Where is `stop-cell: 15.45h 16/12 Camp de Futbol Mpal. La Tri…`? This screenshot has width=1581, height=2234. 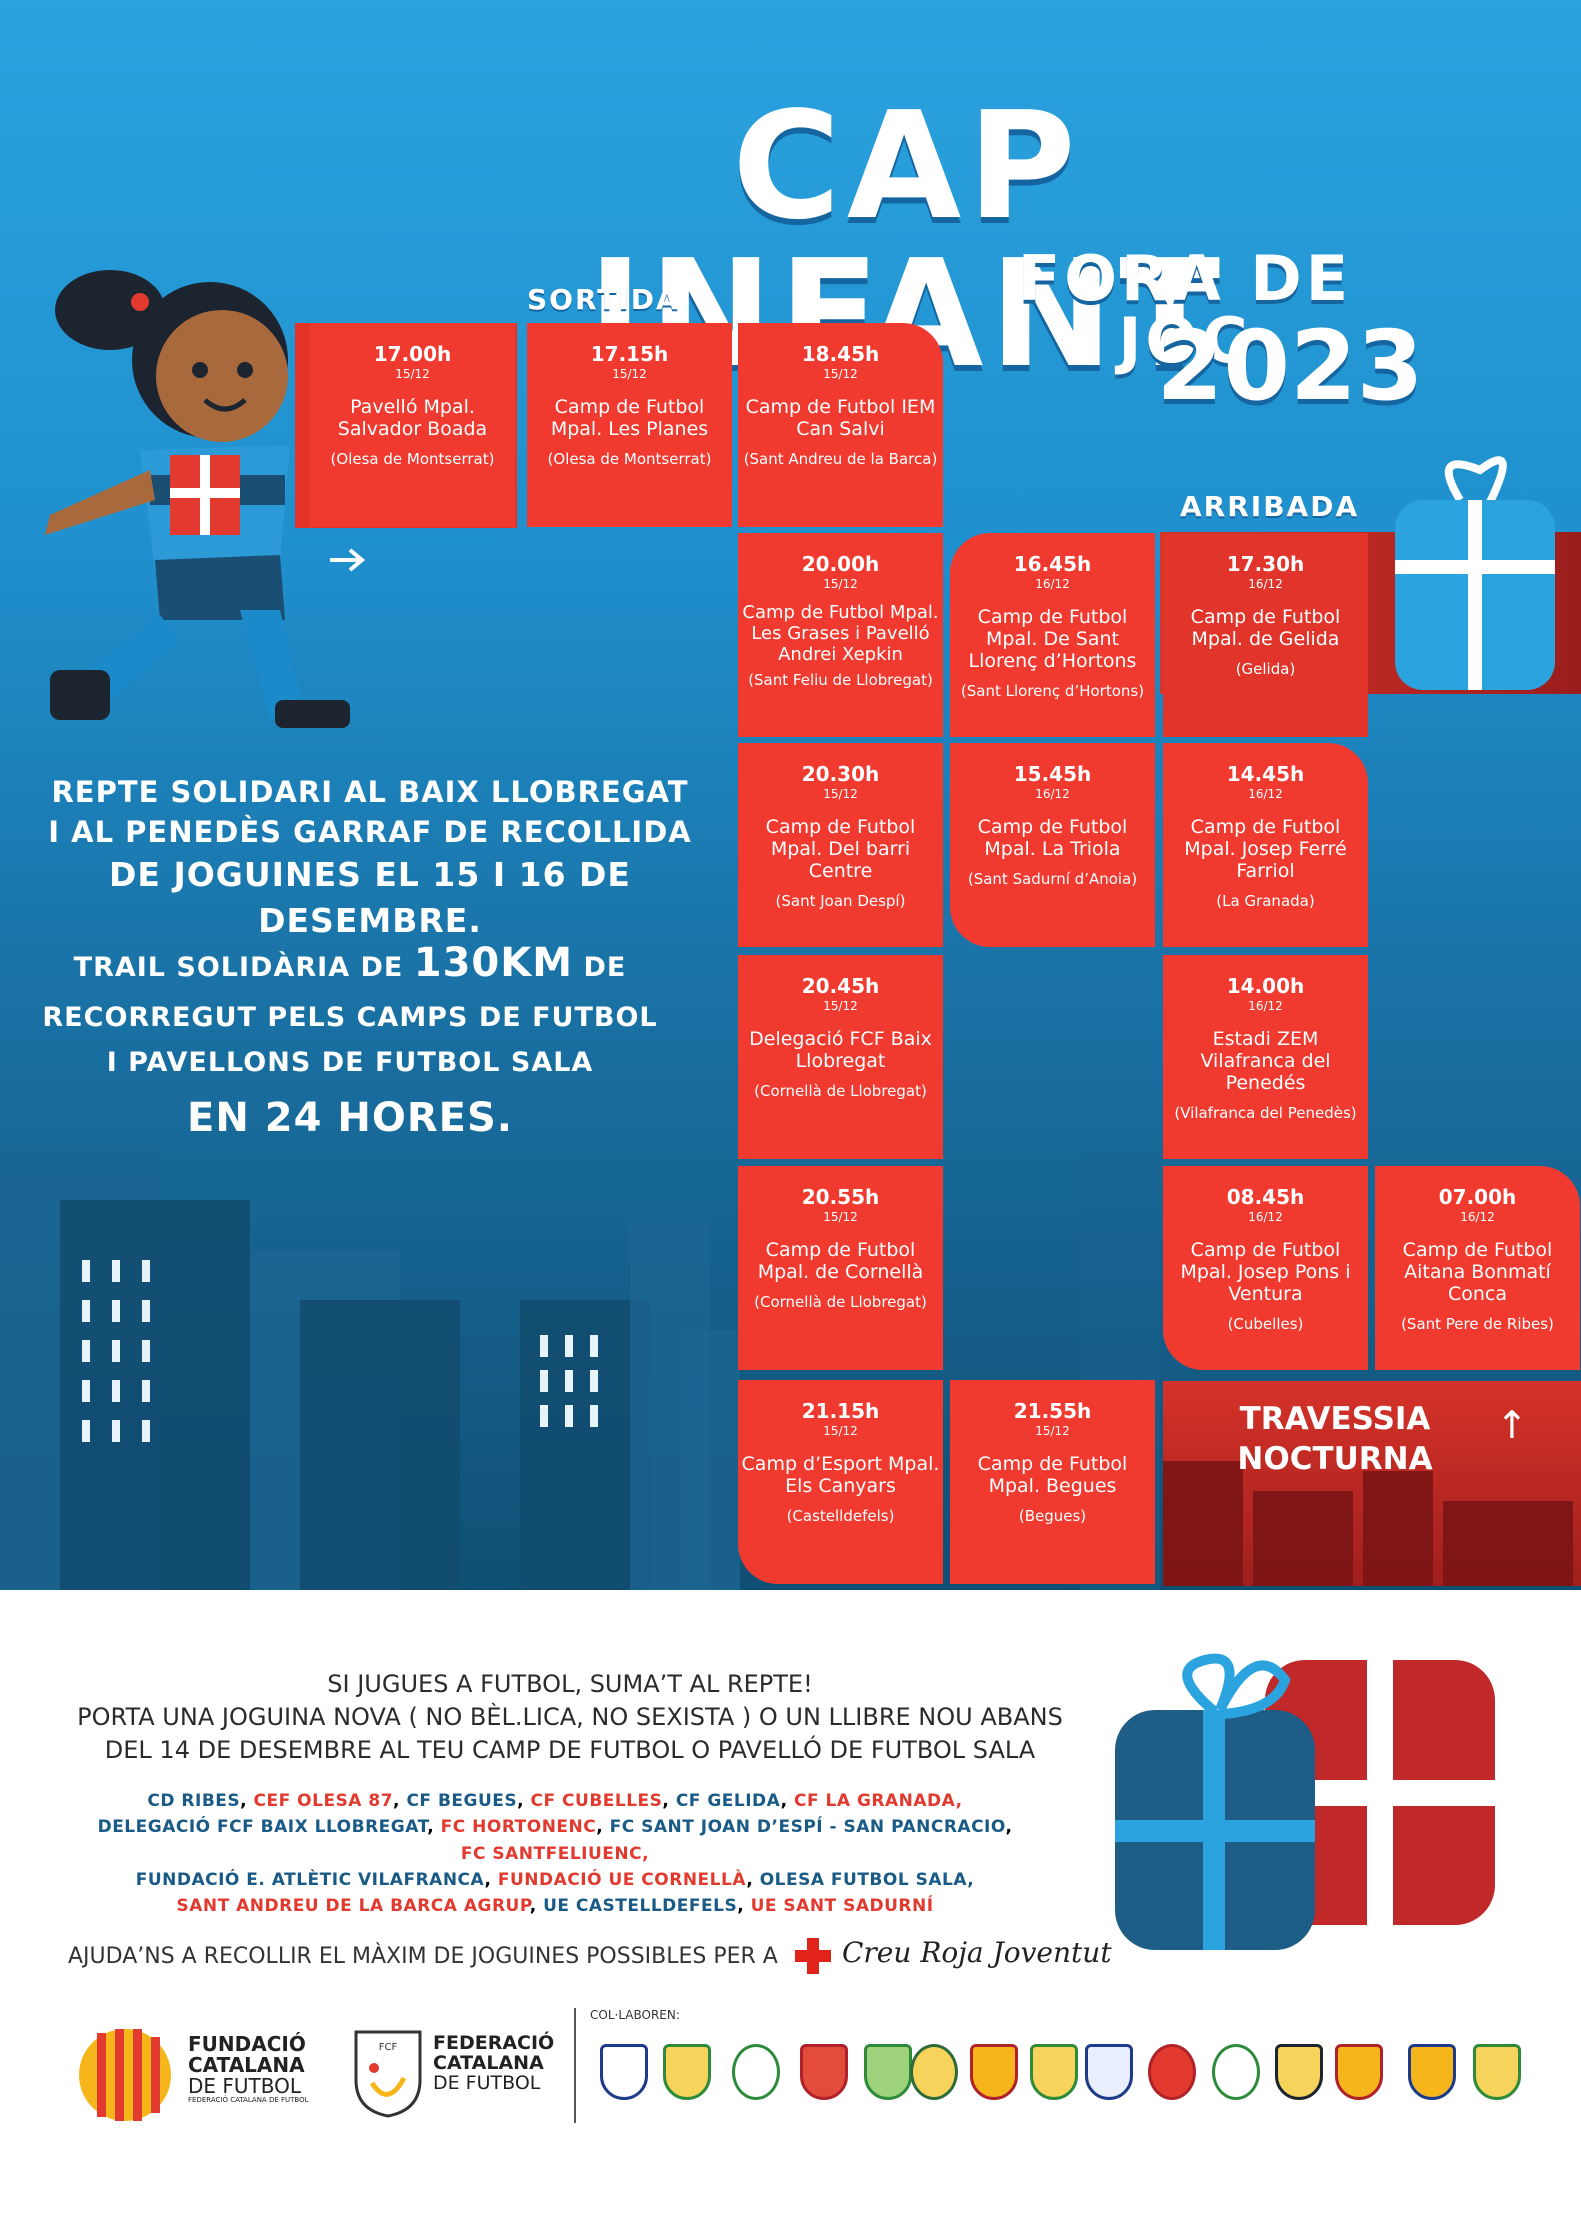 stop-cell: 15.45h 16/12 Camp de Futbol Mpal. La Tri… is located at coordinates (1052, 845).